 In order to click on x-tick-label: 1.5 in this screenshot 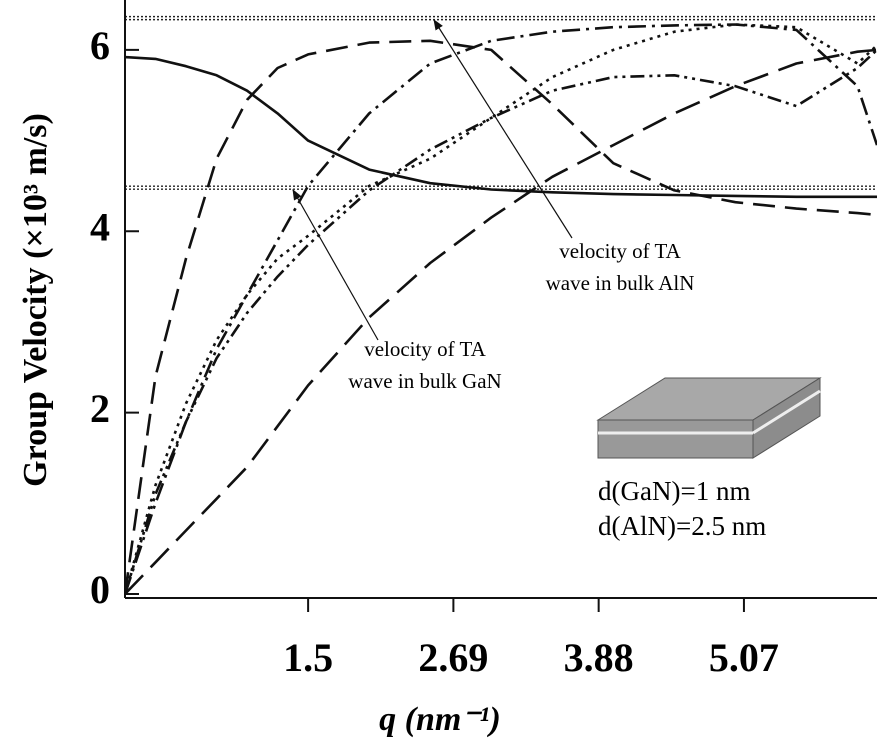, I will do `click(308, 657)`.